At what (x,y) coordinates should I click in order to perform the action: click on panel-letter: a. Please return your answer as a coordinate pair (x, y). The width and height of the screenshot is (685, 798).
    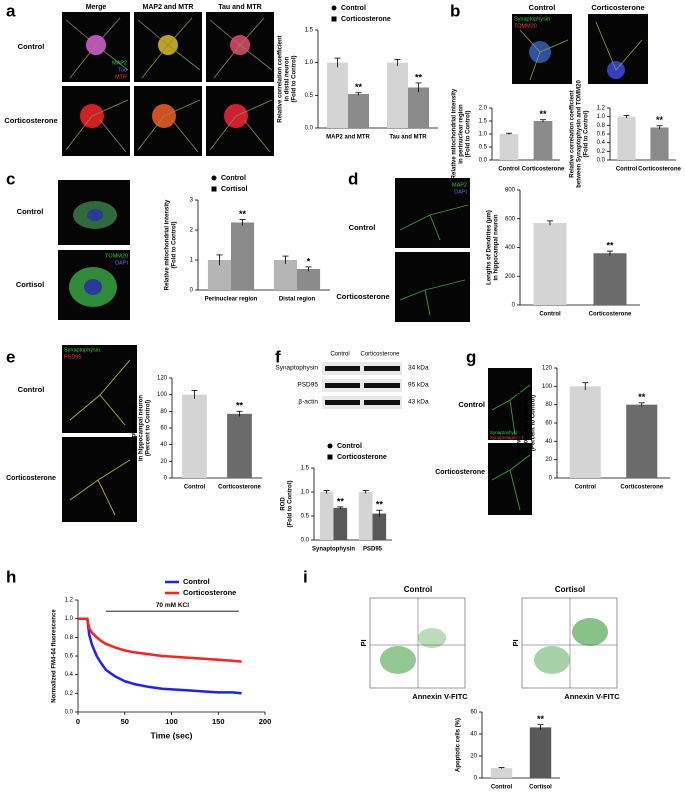
    Looking at the image, I should click on (11, 10).